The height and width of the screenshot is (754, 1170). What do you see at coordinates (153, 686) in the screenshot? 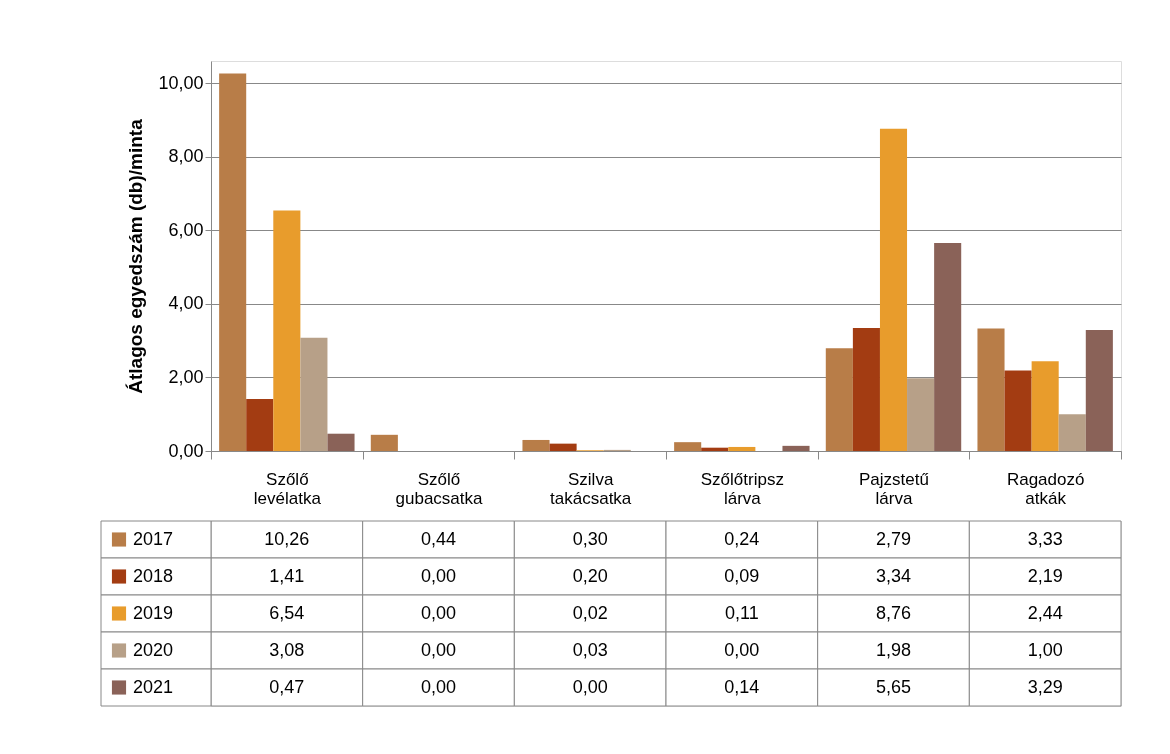
I see `legend-label: 2021` at bounding box center [153, 686].